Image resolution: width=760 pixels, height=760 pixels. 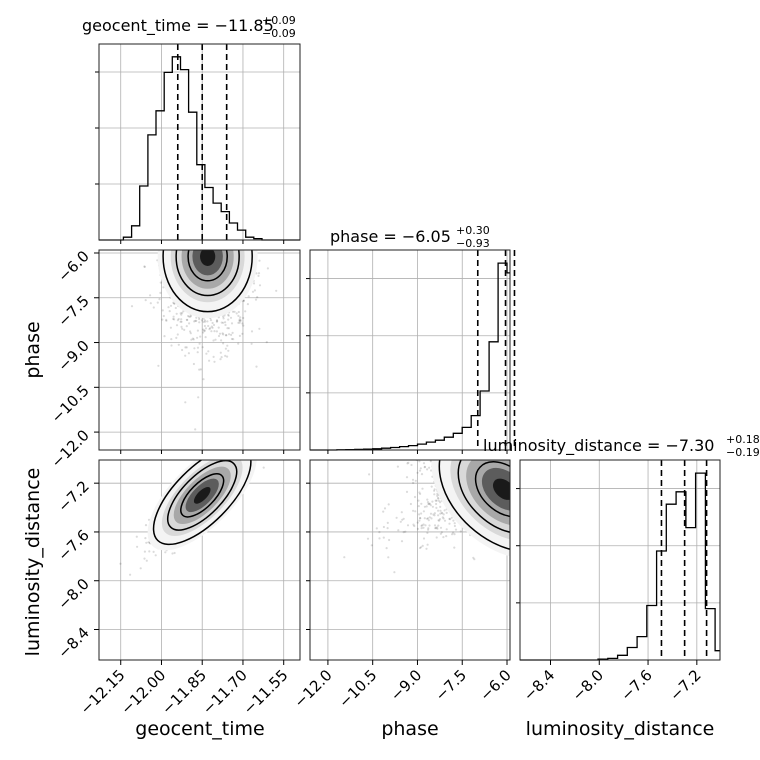 What do you see at coordinates (225, 692) in the screenshot?
I see `xtick-label-geocent_time-3: −11.70` at bounding box center [225, 692].